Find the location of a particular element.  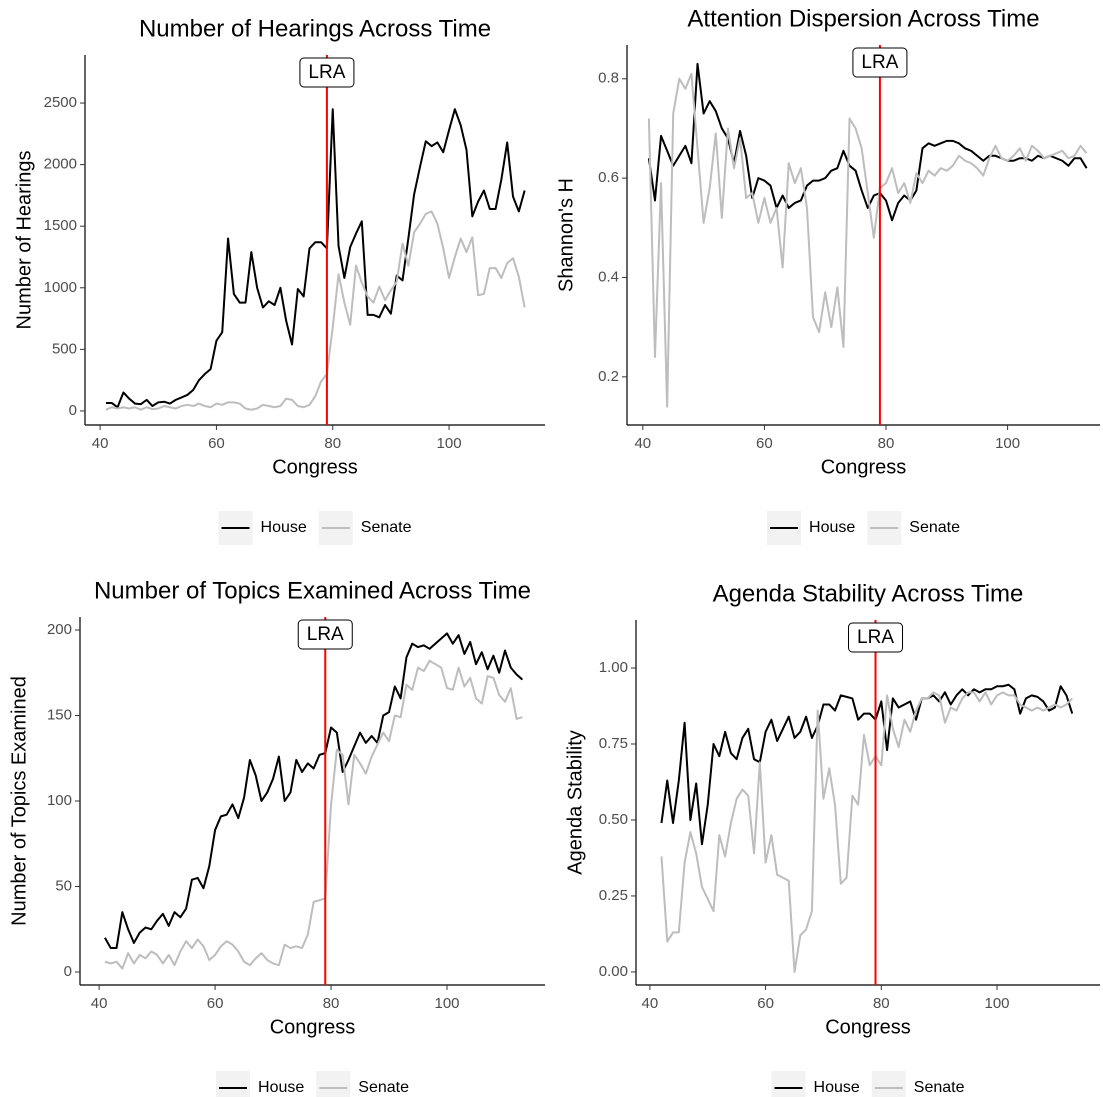

y-tick-label: 0.8 is located at coordinates (608, 78).